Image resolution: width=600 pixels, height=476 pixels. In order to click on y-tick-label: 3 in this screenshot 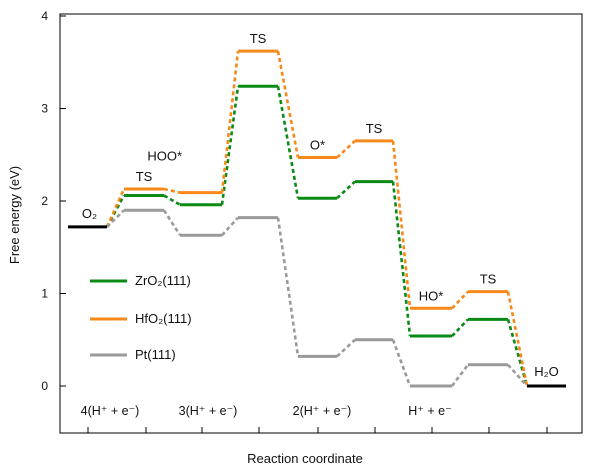, I will do `click(44, 109)`.